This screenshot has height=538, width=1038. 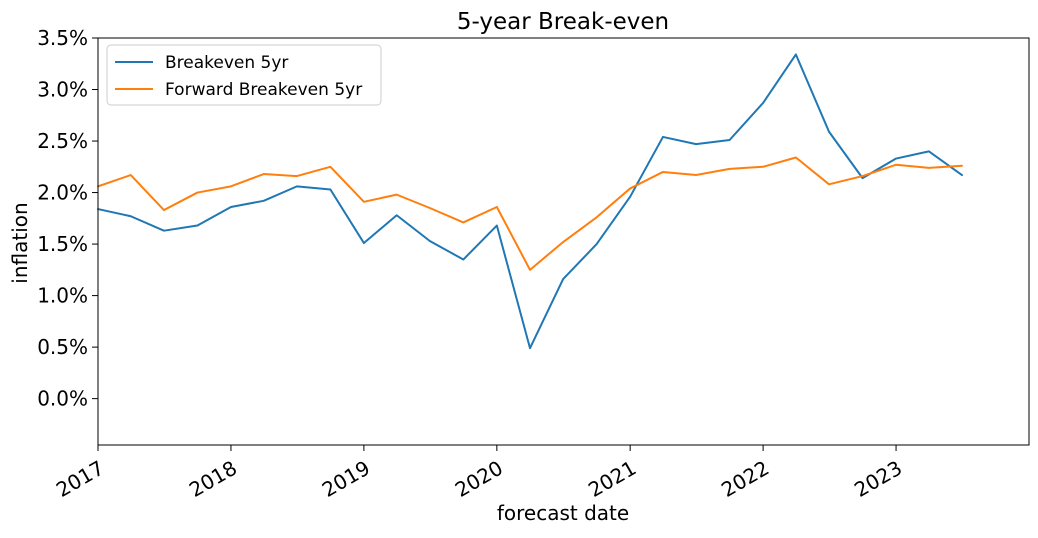 I want to click on y-axis-ticks: 0.0% 0.5% 1.0% 1.5% 2.0% 2.5% 3.0% 3.5%, so click(x=67, y=218).